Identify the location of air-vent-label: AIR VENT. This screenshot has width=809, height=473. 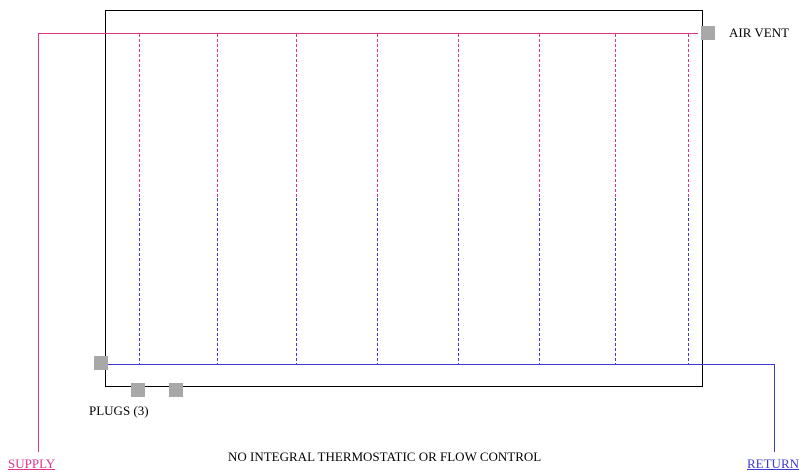
(759, 32).